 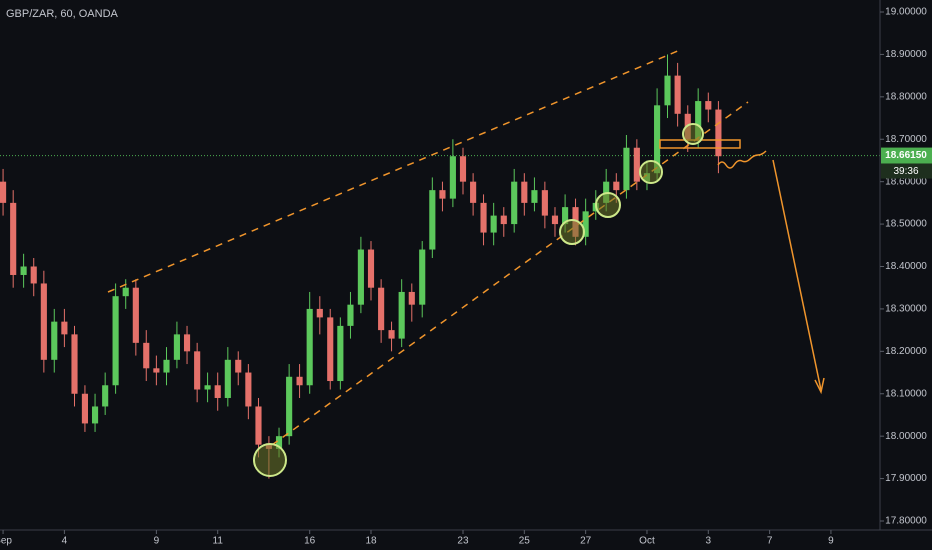 What do you see at coordinates (65, 541) in the screenshot?
I see `x-tick-label: 4` at bounding box center [65, 541].